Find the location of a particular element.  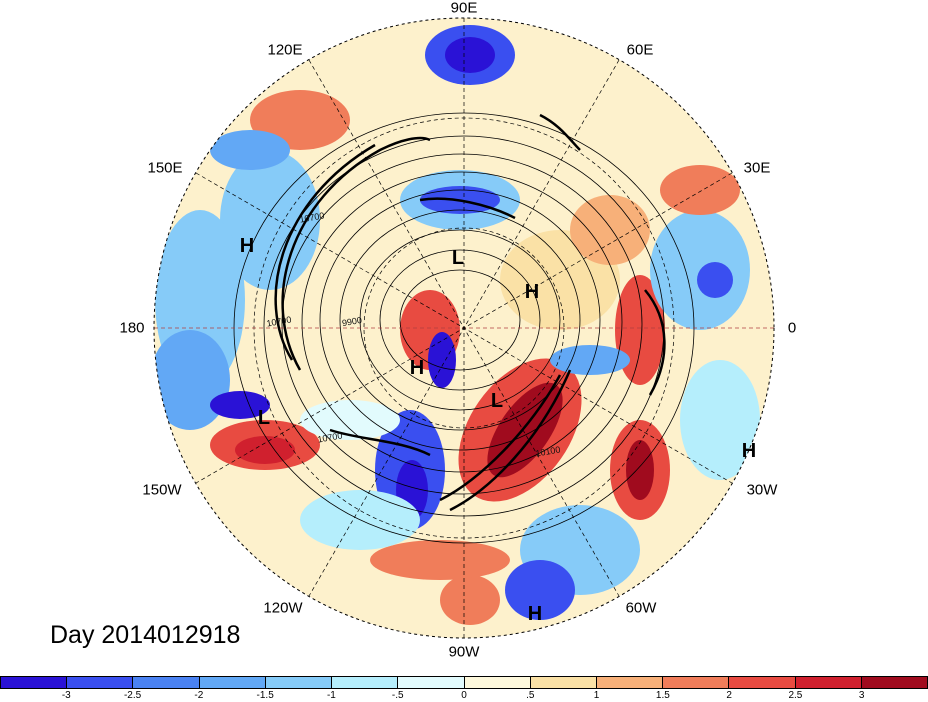

longitude-label-30w: 30W is located at coordinates (762, 490).